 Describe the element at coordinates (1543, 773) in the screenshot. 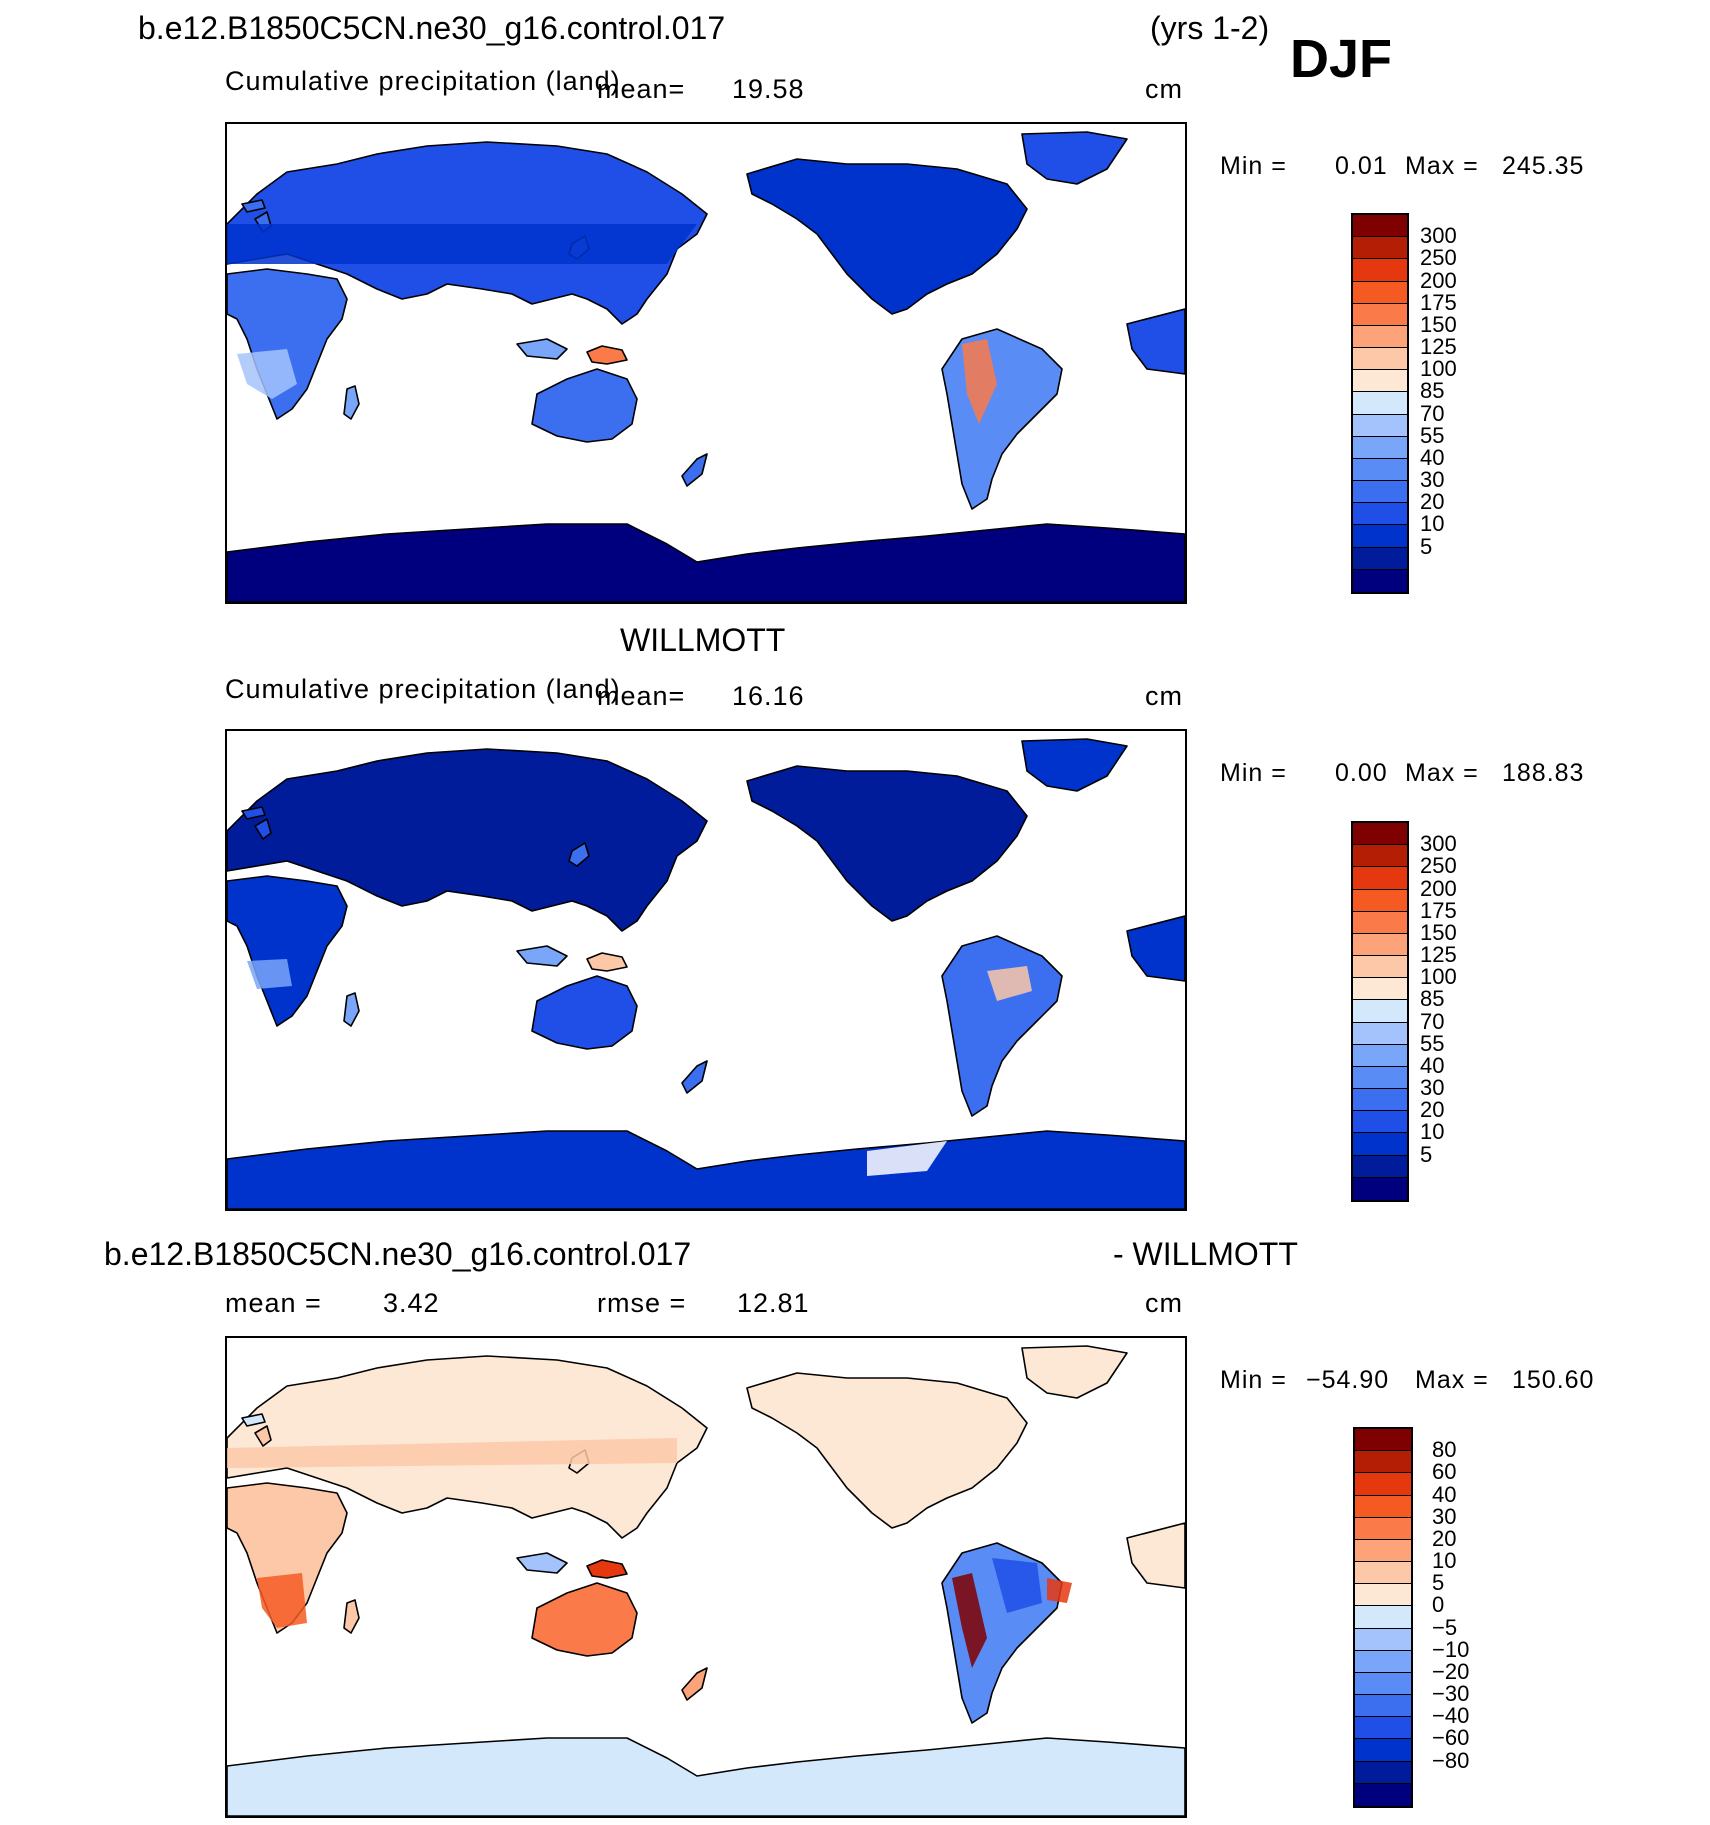

I see `panel2-max-value: 188.83` at that location.